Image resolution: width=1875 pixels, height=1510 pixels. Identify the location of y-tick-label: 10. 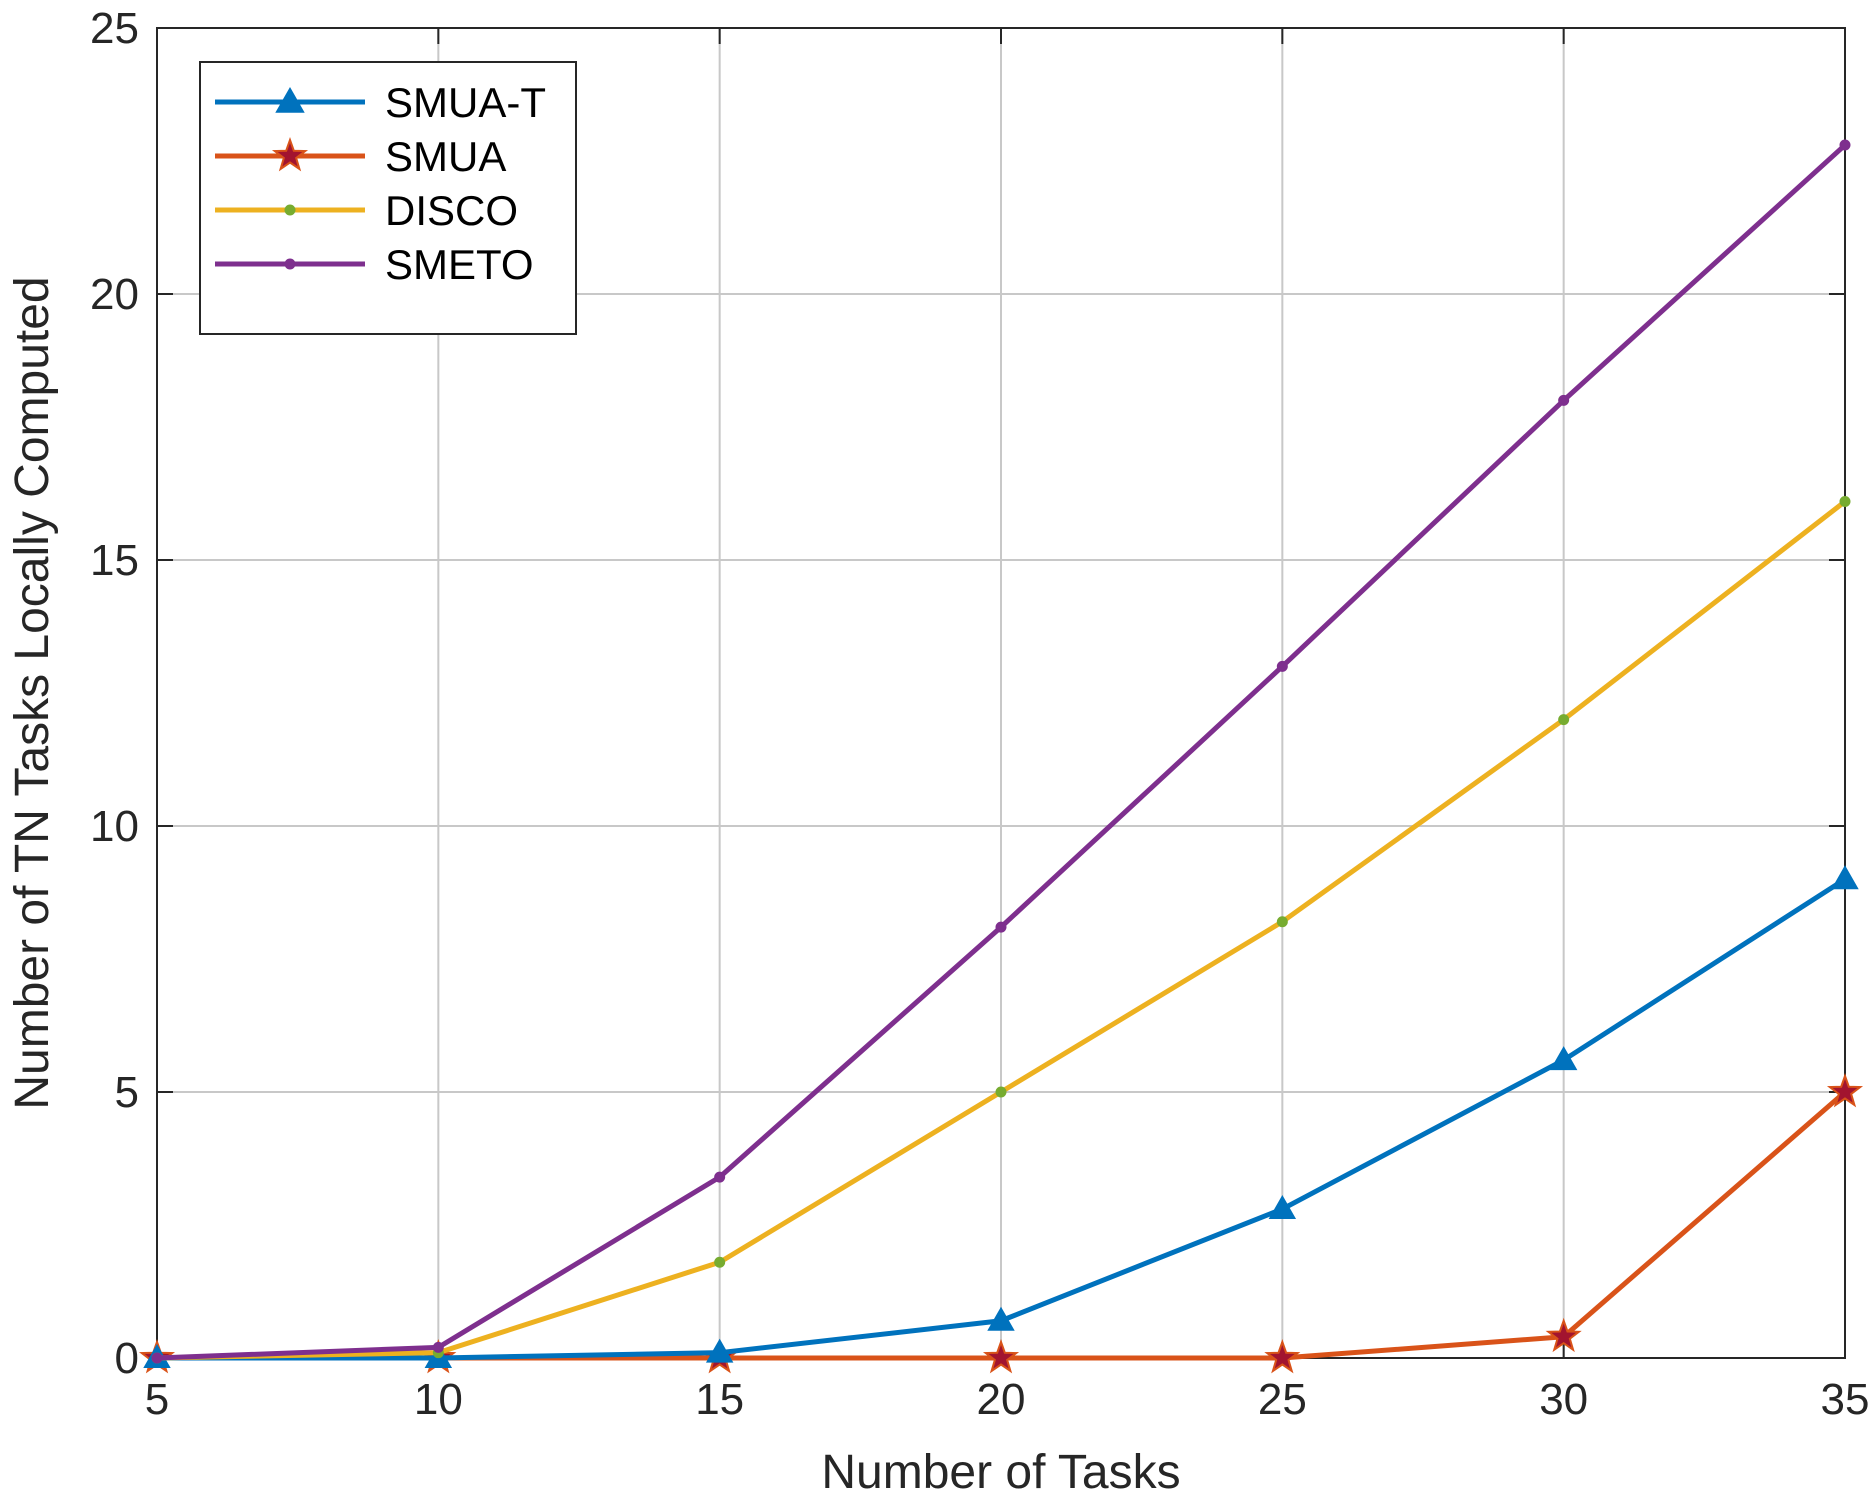
(114, 826).